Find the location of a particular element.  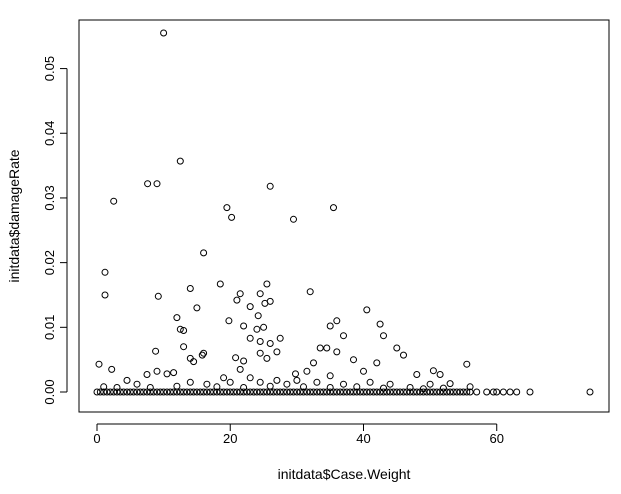

y-axis: 0.00 0.01 0.02 0.03 0.04 0.05 is located at coordinates (55, 230).